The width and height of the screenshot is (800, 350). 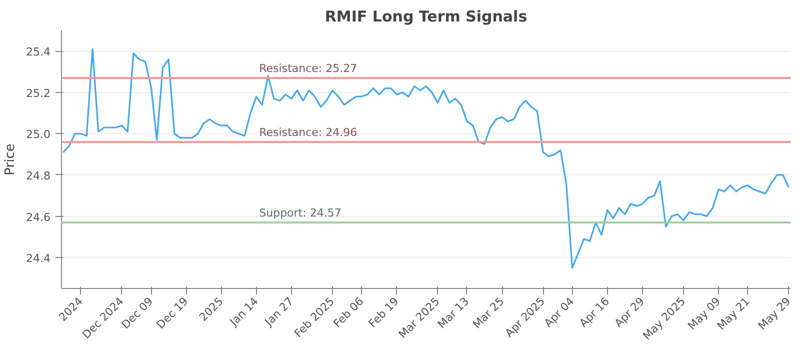 What do you see at coordinates (38, 52) in the screenshot?
I see `y-tick-label: 25.4` at bounding box center [38, 52].